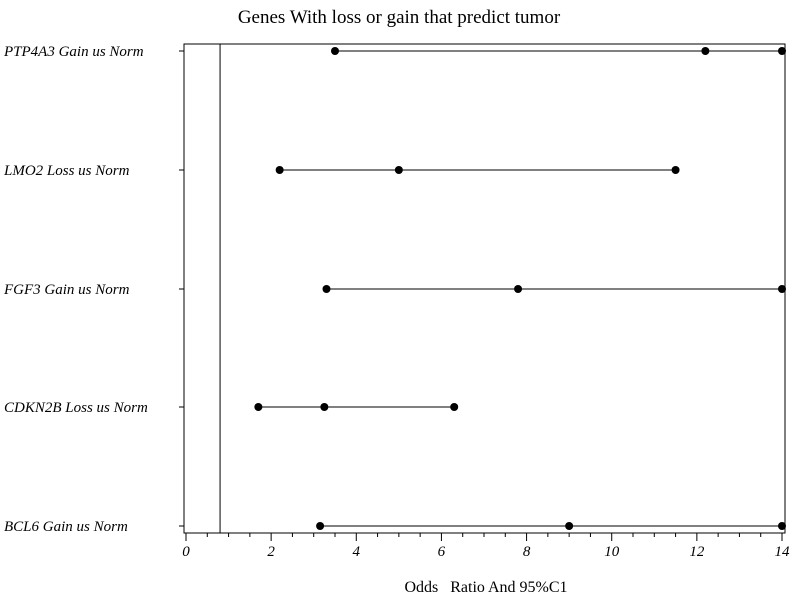 This screenshot has width=799, height=600. Describe the element at coordinates (76, 408) in the screenshot. I see `row-label: CDKN2B Loss us Norm` at that location.